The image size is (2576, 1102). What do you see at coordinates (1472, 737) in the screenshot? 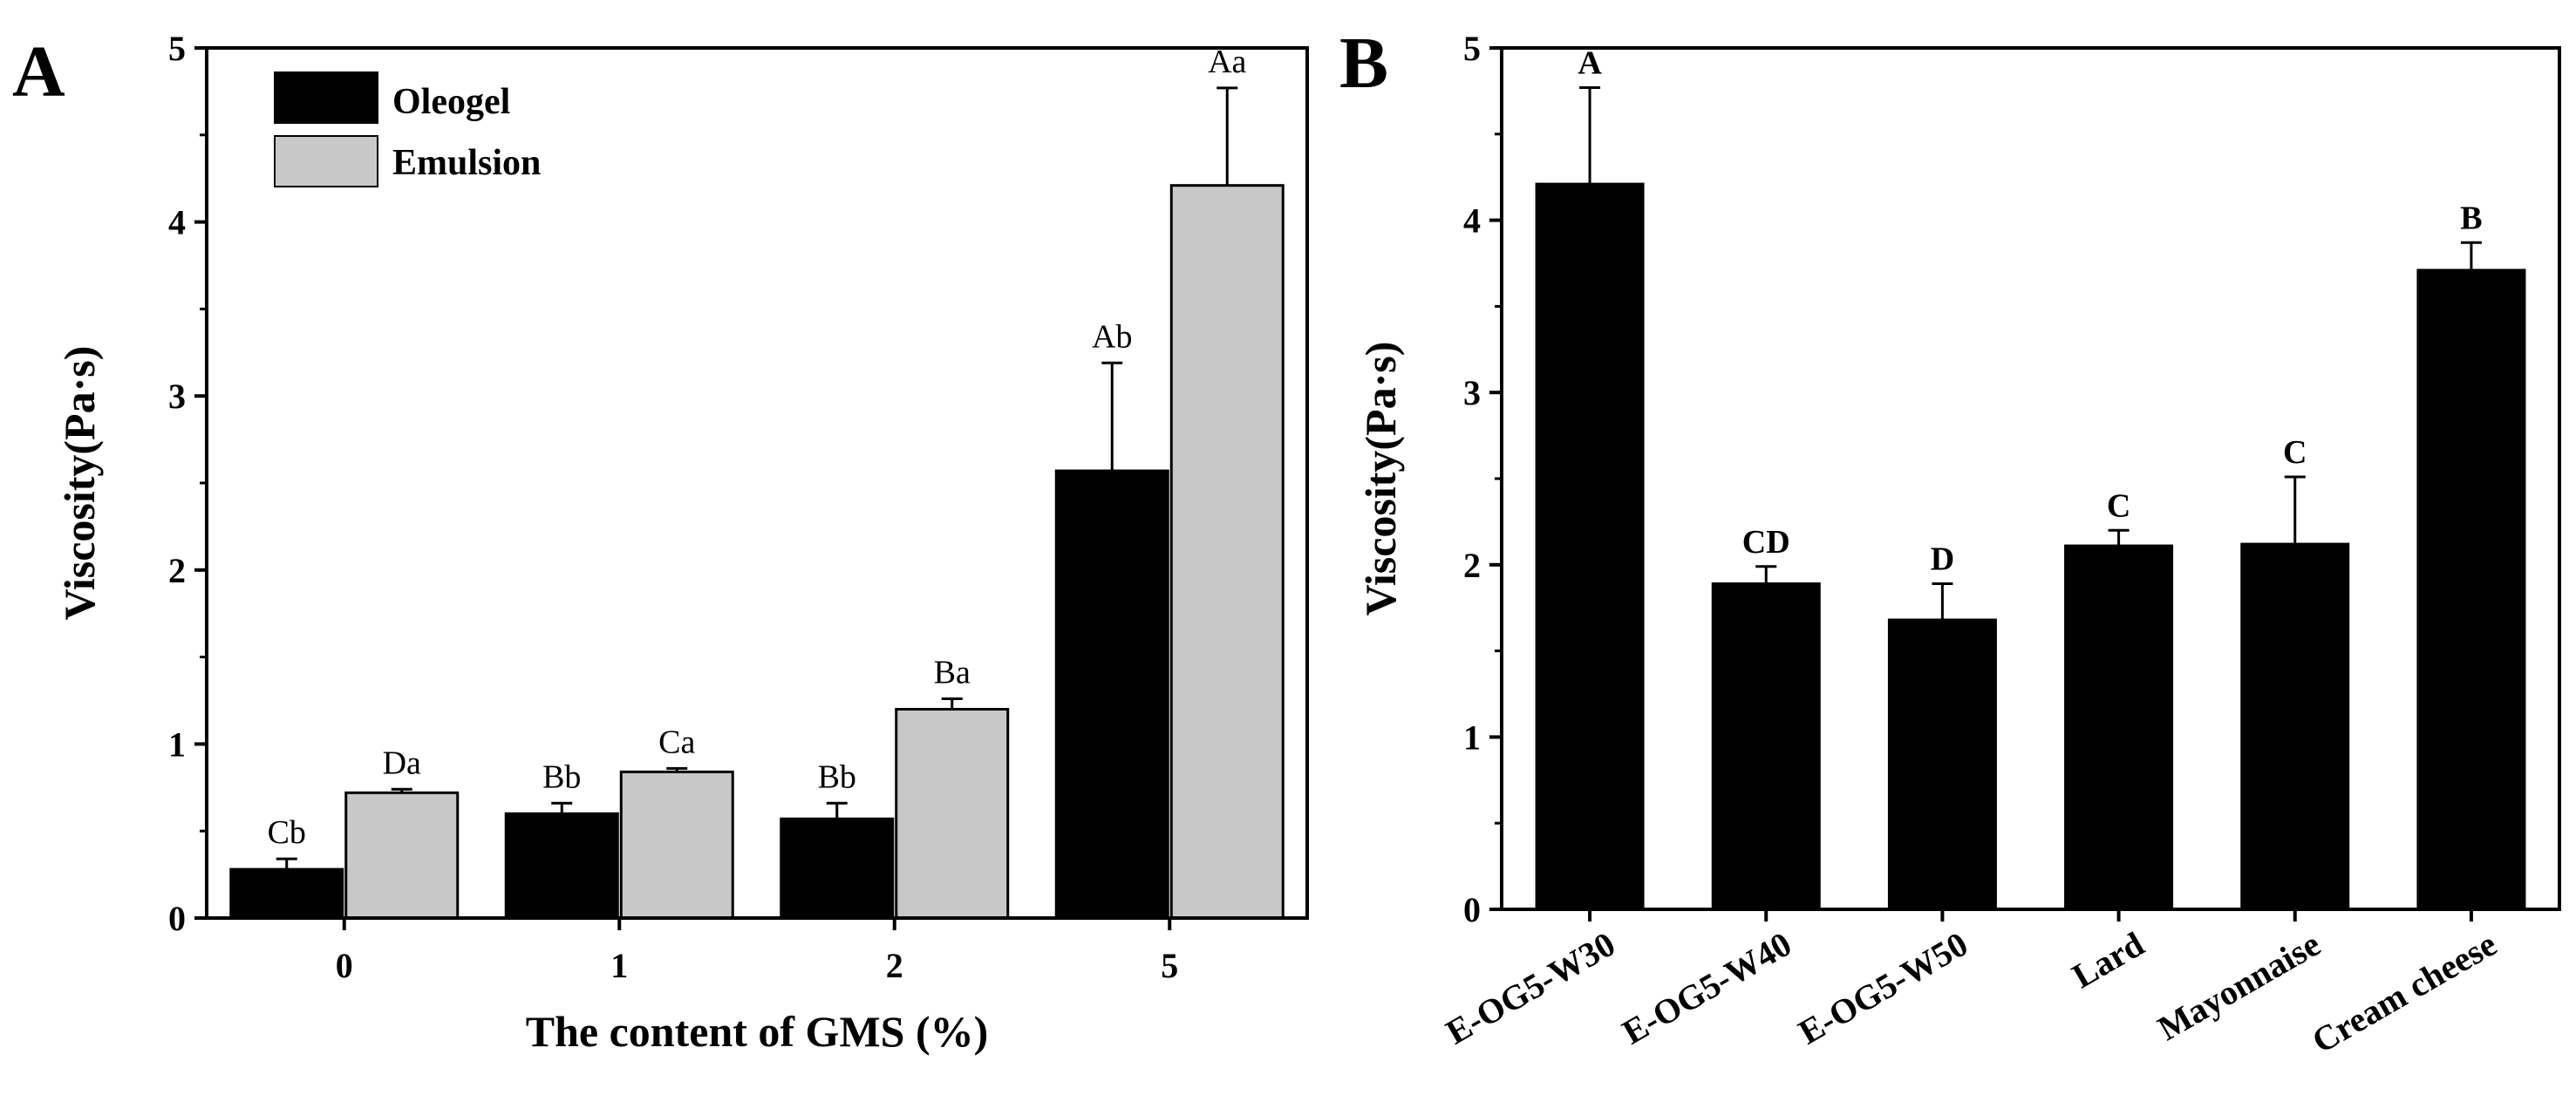
I see `panel-b-y-tick-label-1: 1` at bounding box center [1472, 737].